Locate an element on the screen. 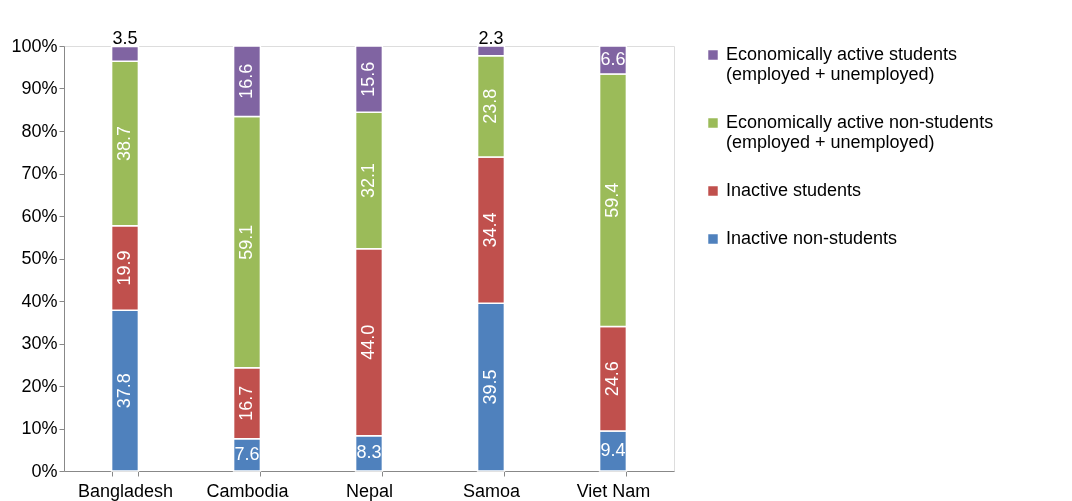  legend-label: Inactive students is located at coordinates (794, 190).